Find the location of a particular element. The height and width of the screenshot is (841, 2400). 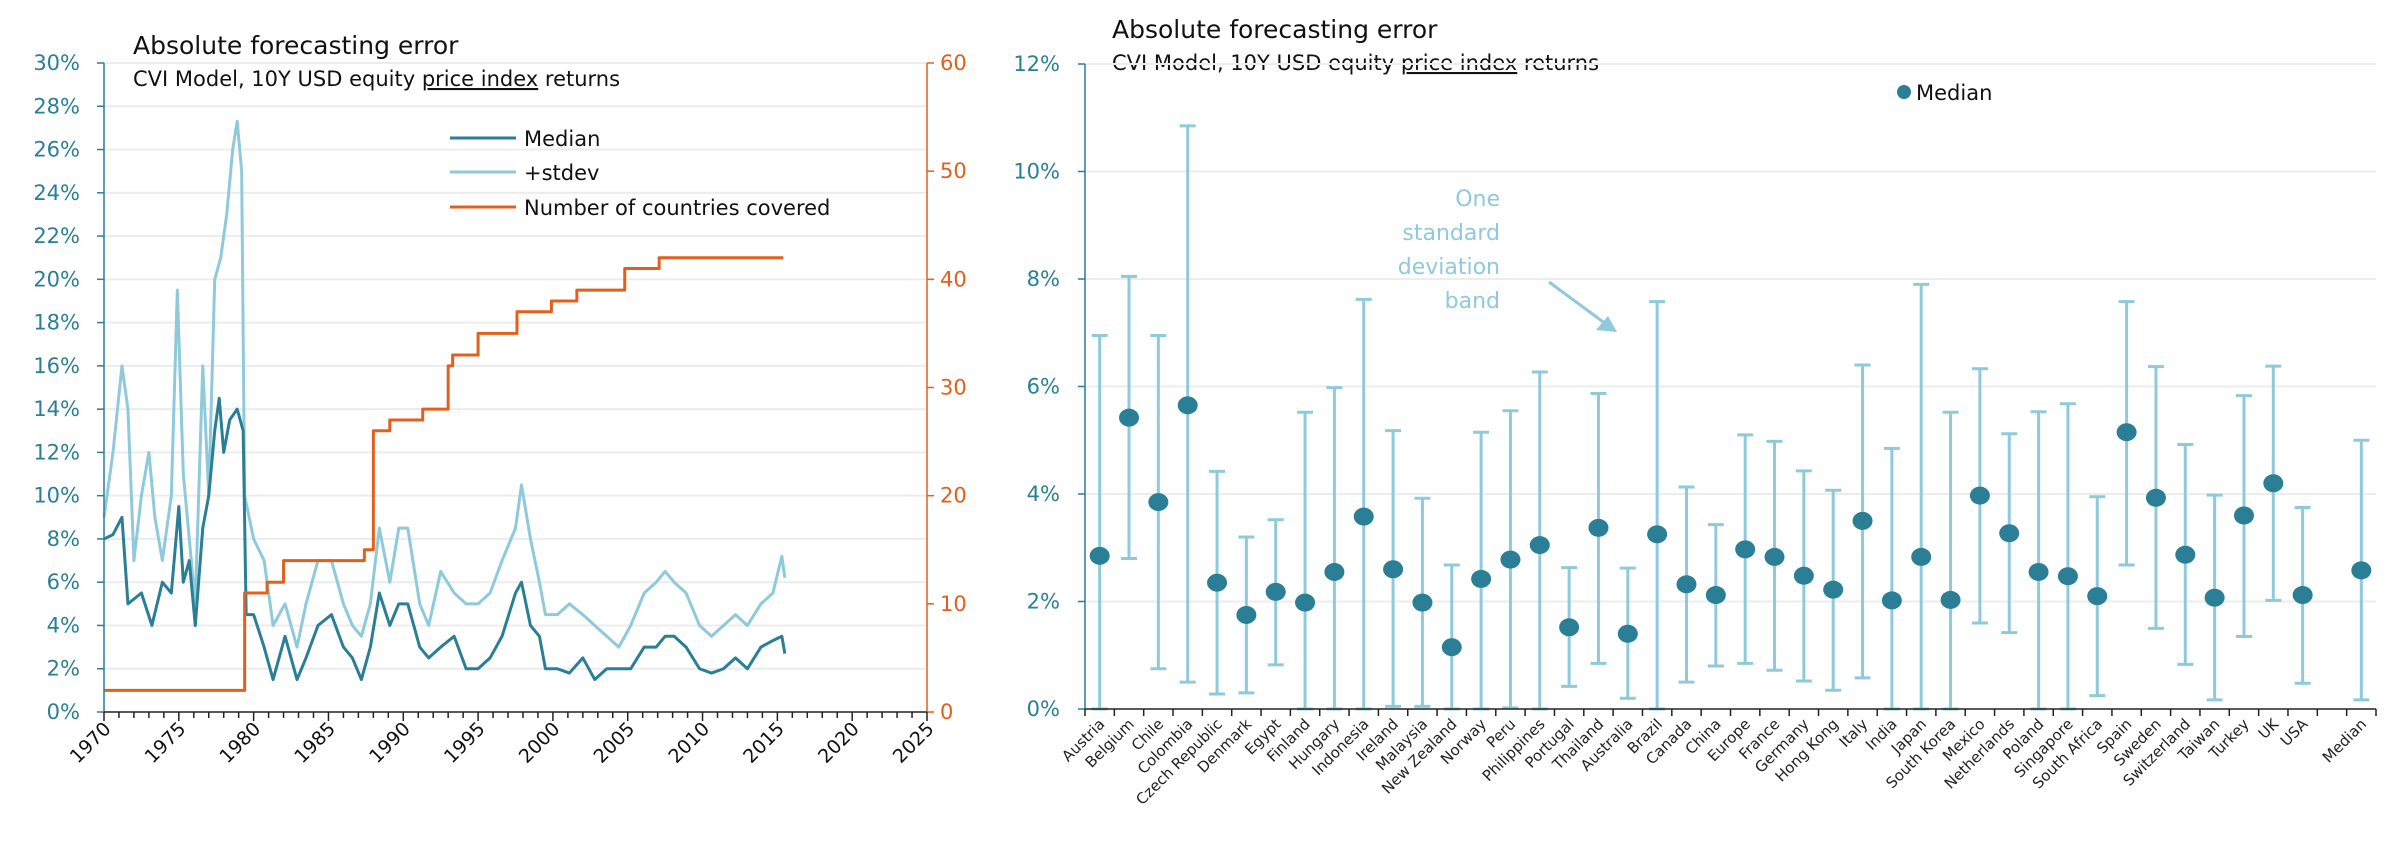

category-label: Median is located at coordinates (2344, 740).